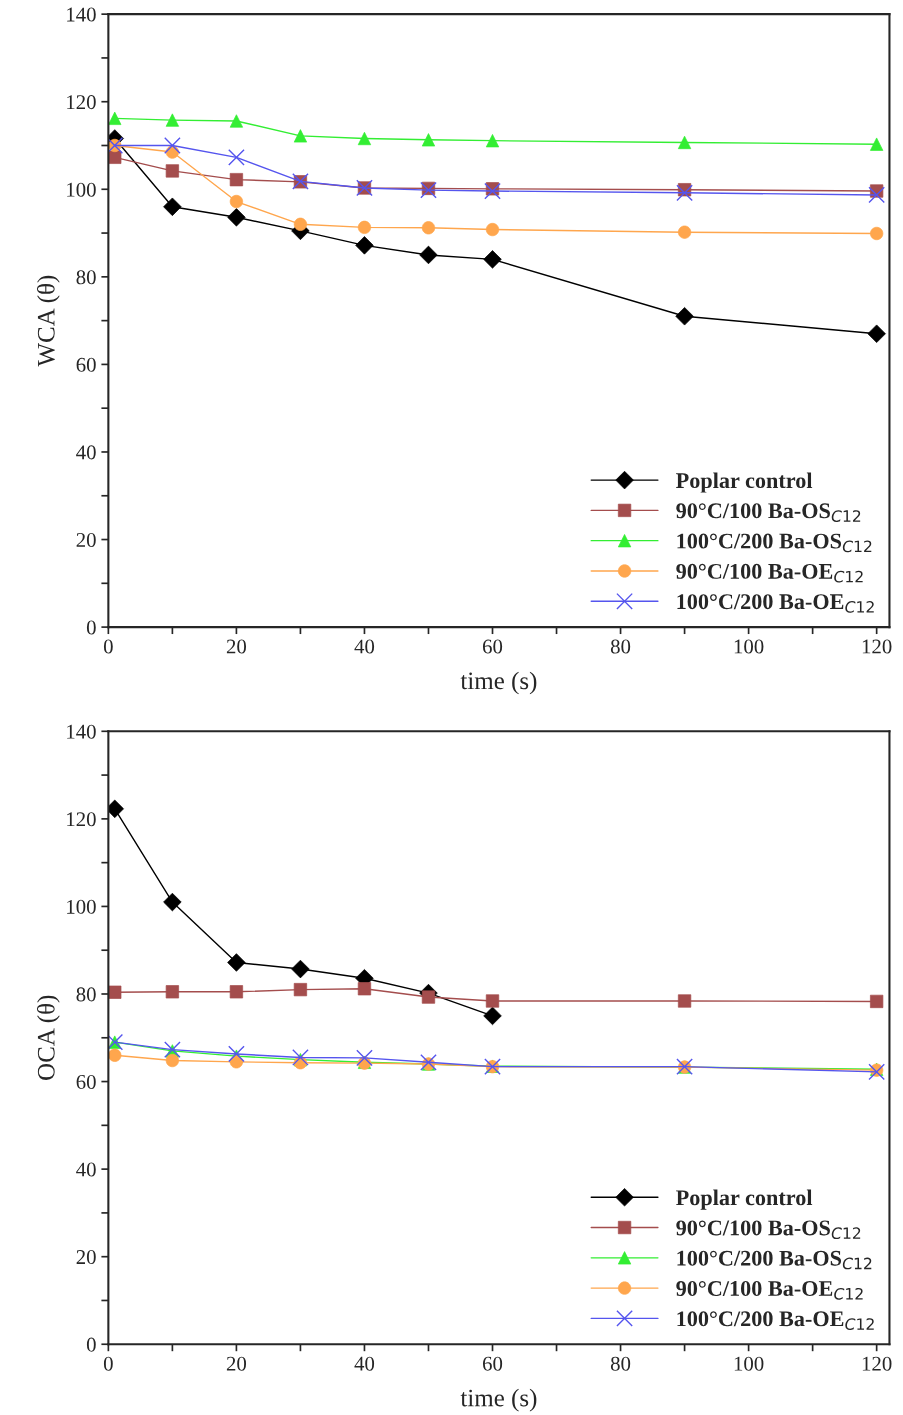 The width and height of the screenshot is (903, 1415). I want to click on y-axis-title: OCA (θ), so click(48, 1037).